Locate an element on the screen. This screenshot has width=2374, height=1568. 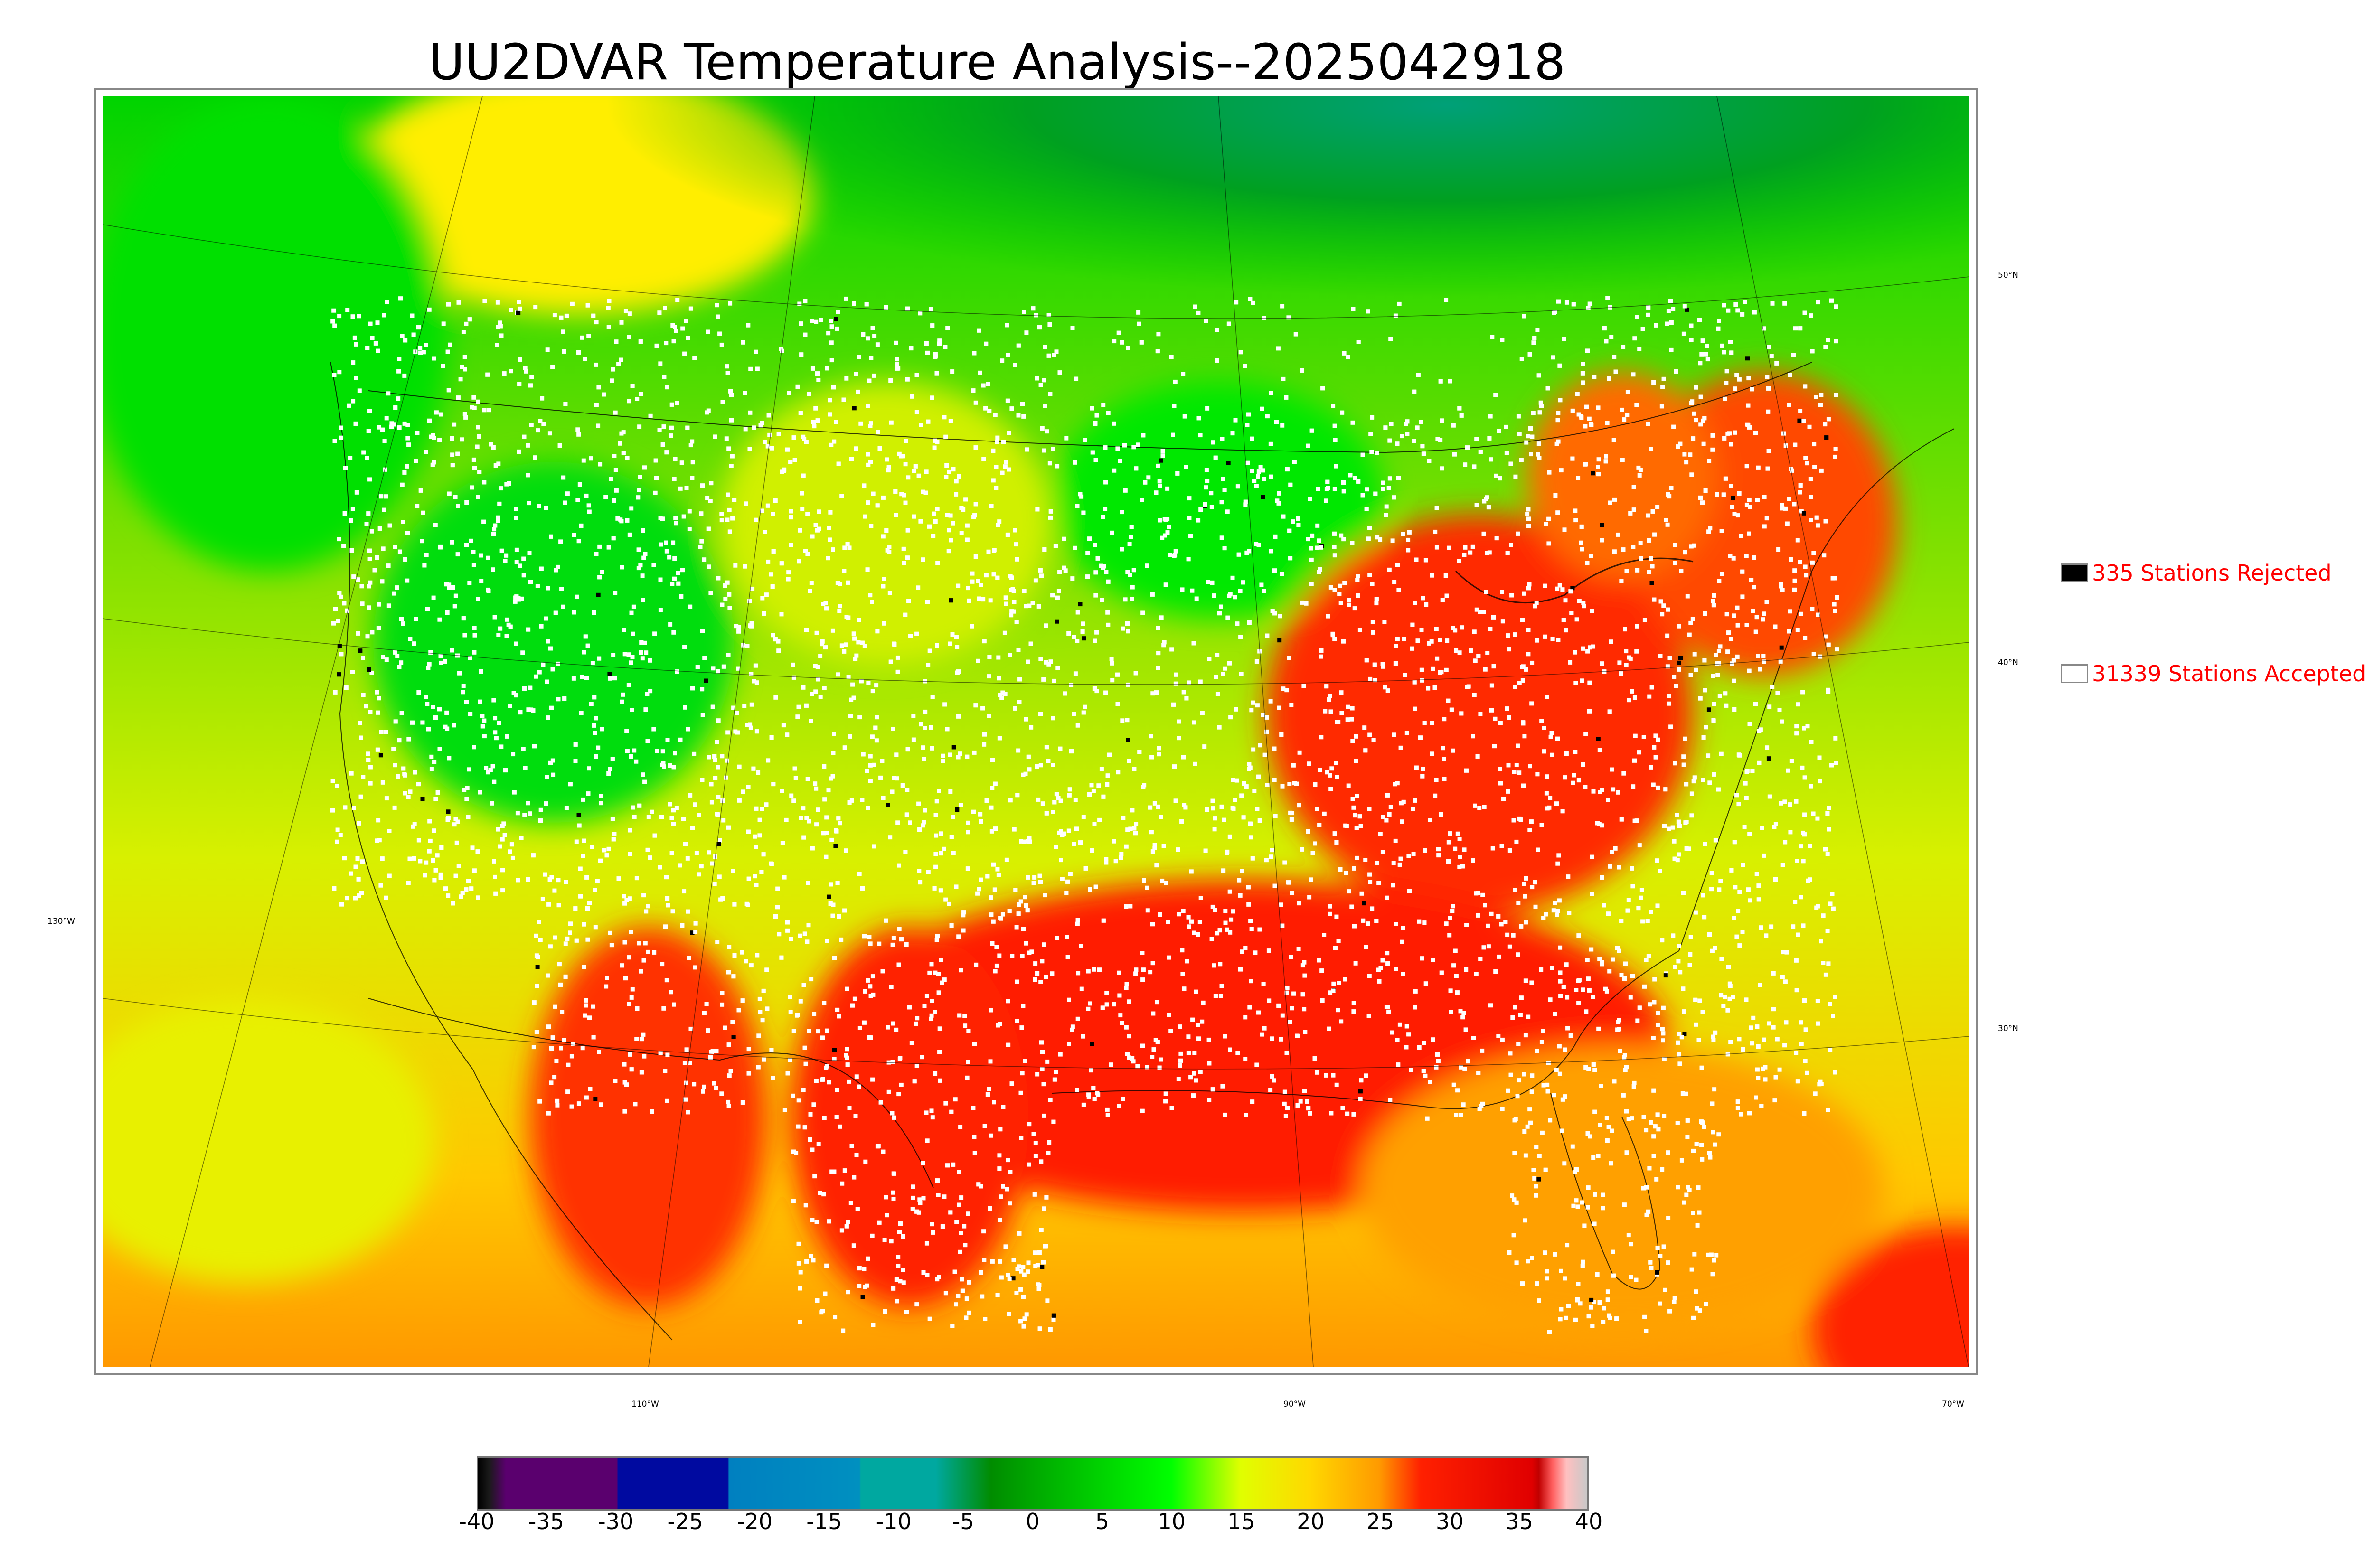
colorbar-tick: -10 is located at coordinates (894, 1521).